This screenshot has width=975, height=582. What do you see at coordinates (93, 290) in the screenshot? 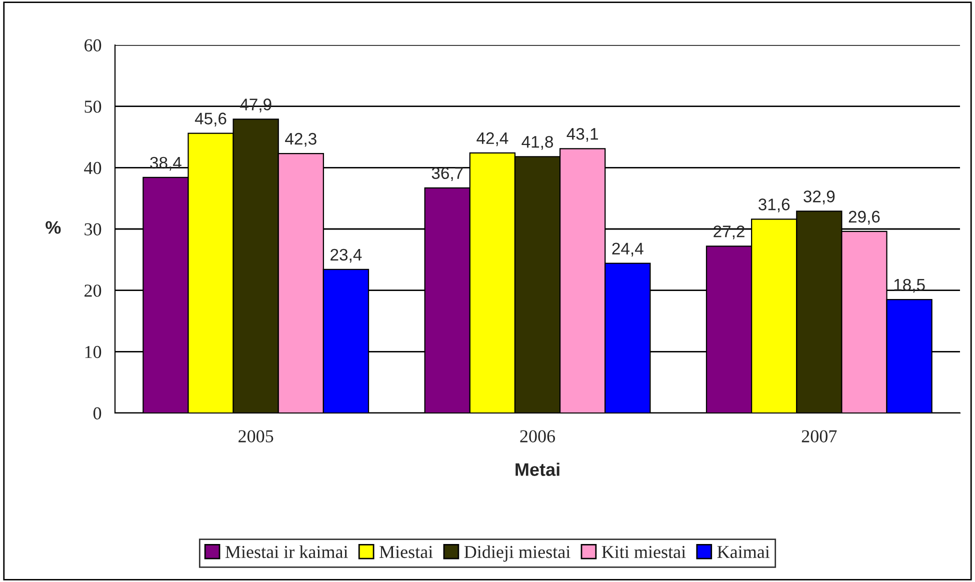
I see `y-tick-label: 20` at bounding box center [93, 290].